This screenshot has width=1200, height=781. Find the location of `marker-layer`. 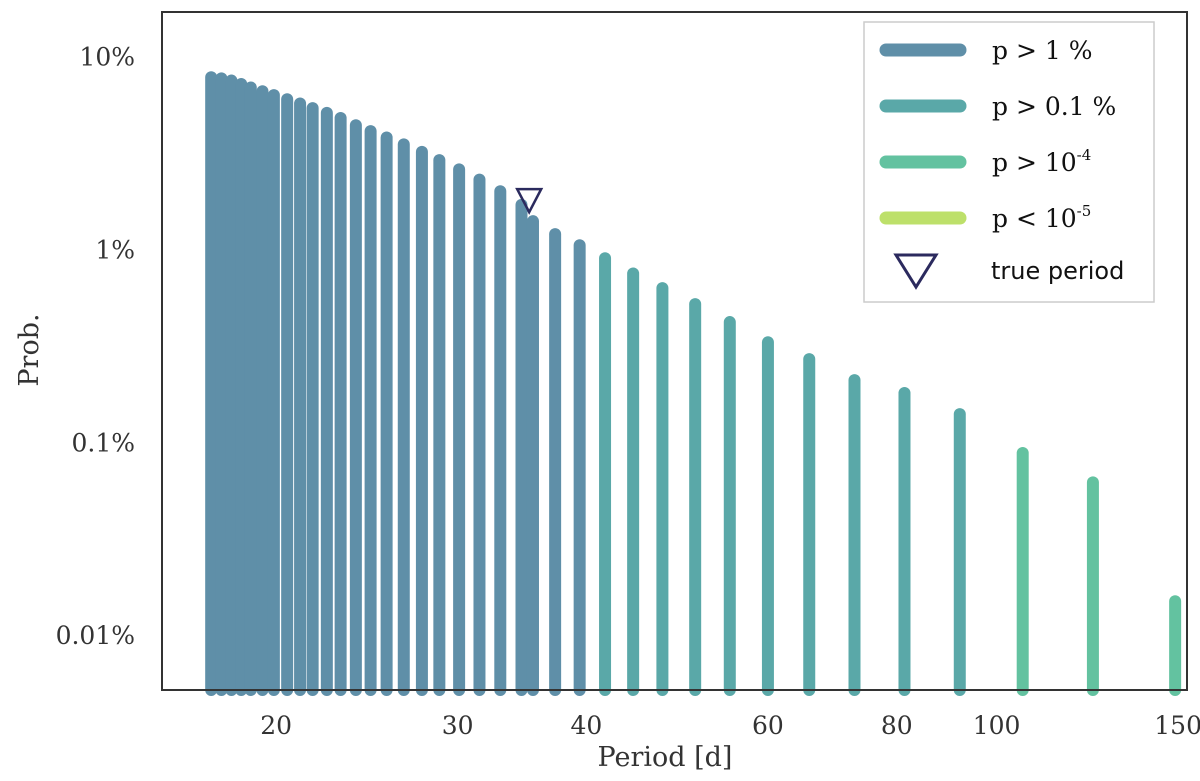

marker-layer is located at coordinates (529, 201).